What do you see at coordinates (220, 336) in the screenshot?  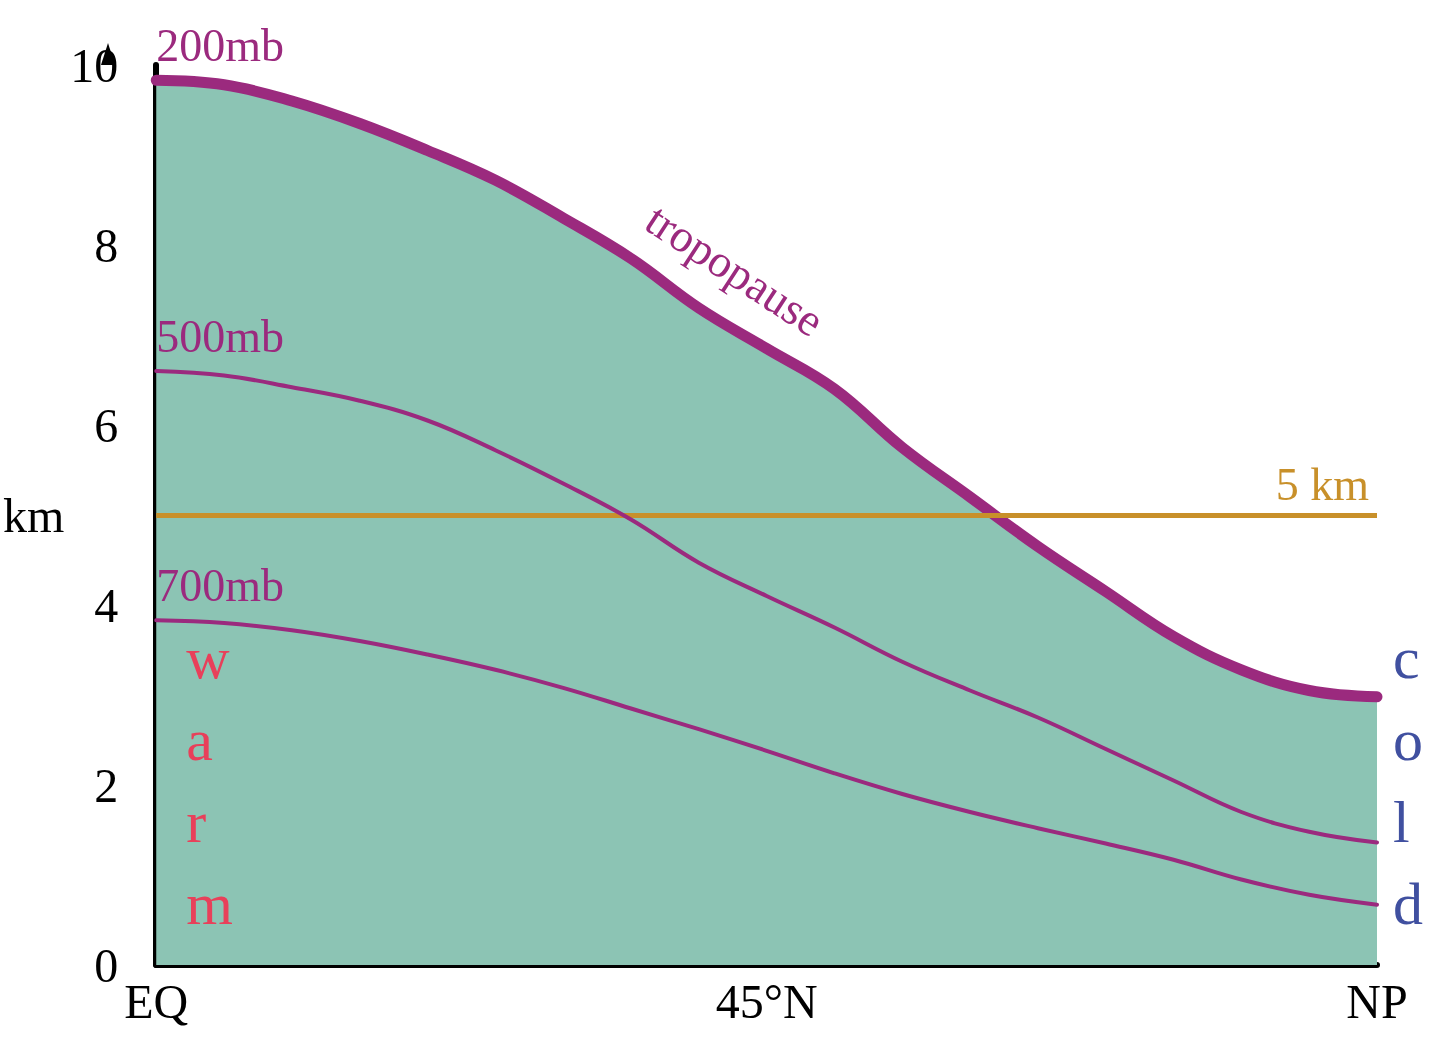 I see `series-label: 500mb` at bounding box center [220, 336].